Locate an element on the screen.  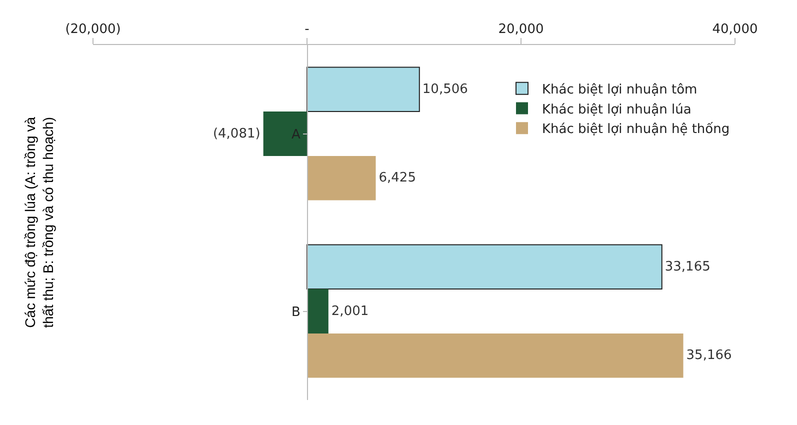
x-tick-label: (20,000) is located at coordinates (93, 29).